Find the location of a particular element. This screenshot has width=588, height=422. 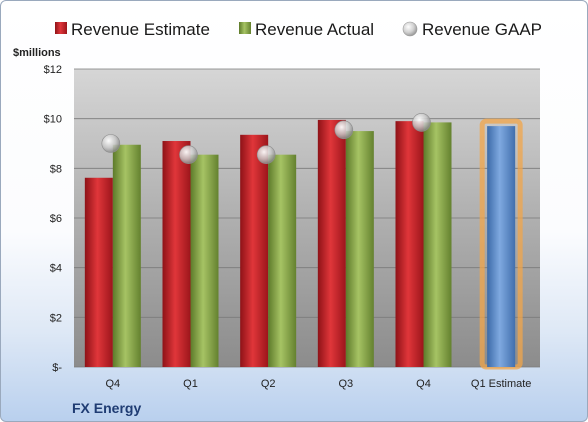

x-tick-label: Q2 is located at coordinates (268, 384).